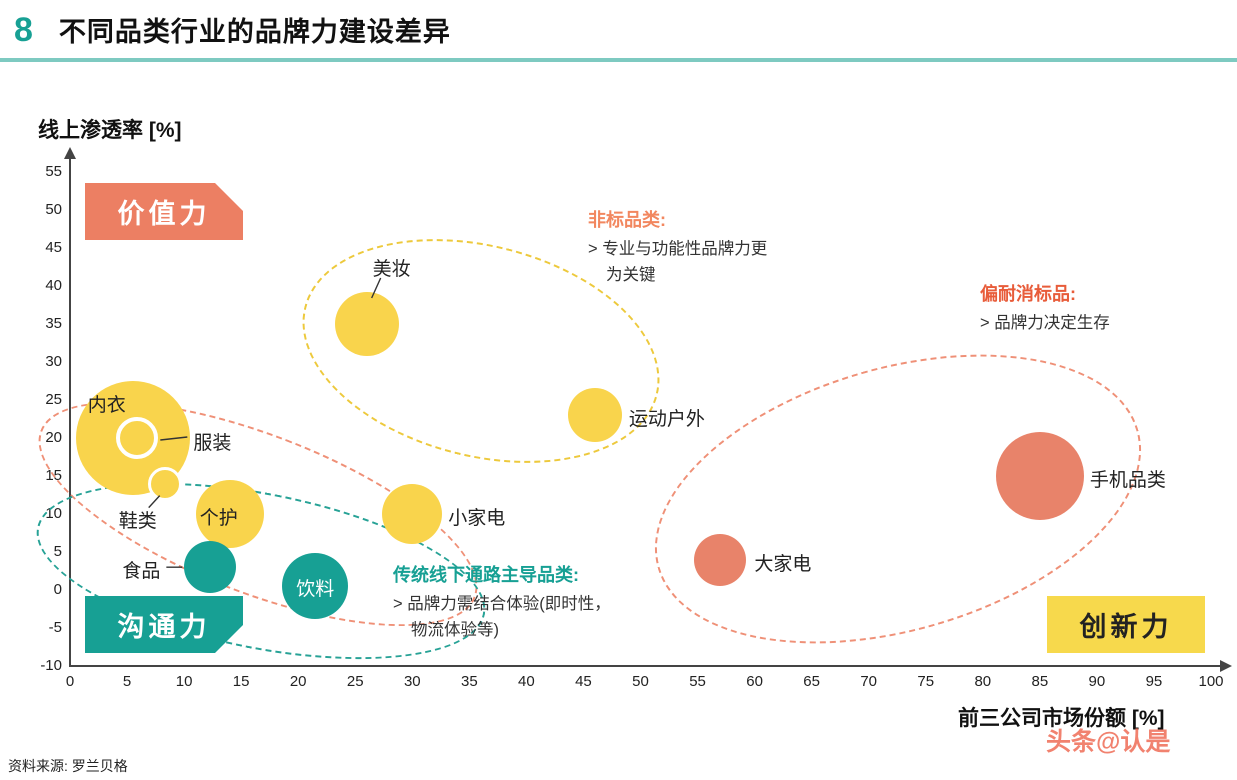 The height and width of the screenshot is (780, 1237). Describe the element at coordinates (51, 665) in the screenshot. I see `y-tick-label: -10` at that location.